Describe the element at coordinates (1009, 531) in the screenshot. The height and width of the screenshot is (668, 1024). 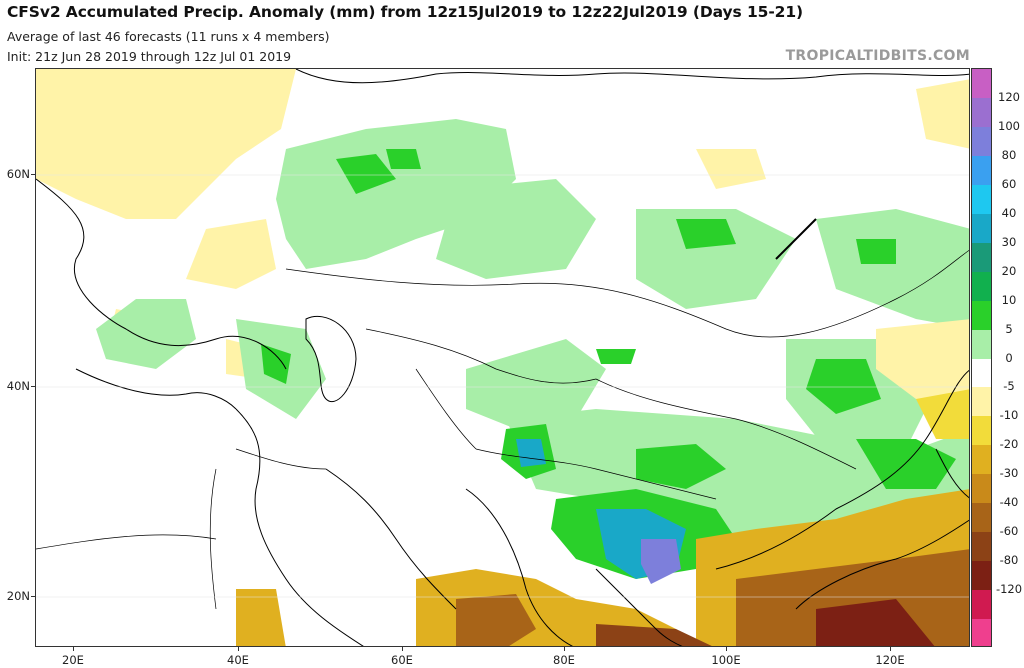
I see `colorbar-label: -60` at that location.